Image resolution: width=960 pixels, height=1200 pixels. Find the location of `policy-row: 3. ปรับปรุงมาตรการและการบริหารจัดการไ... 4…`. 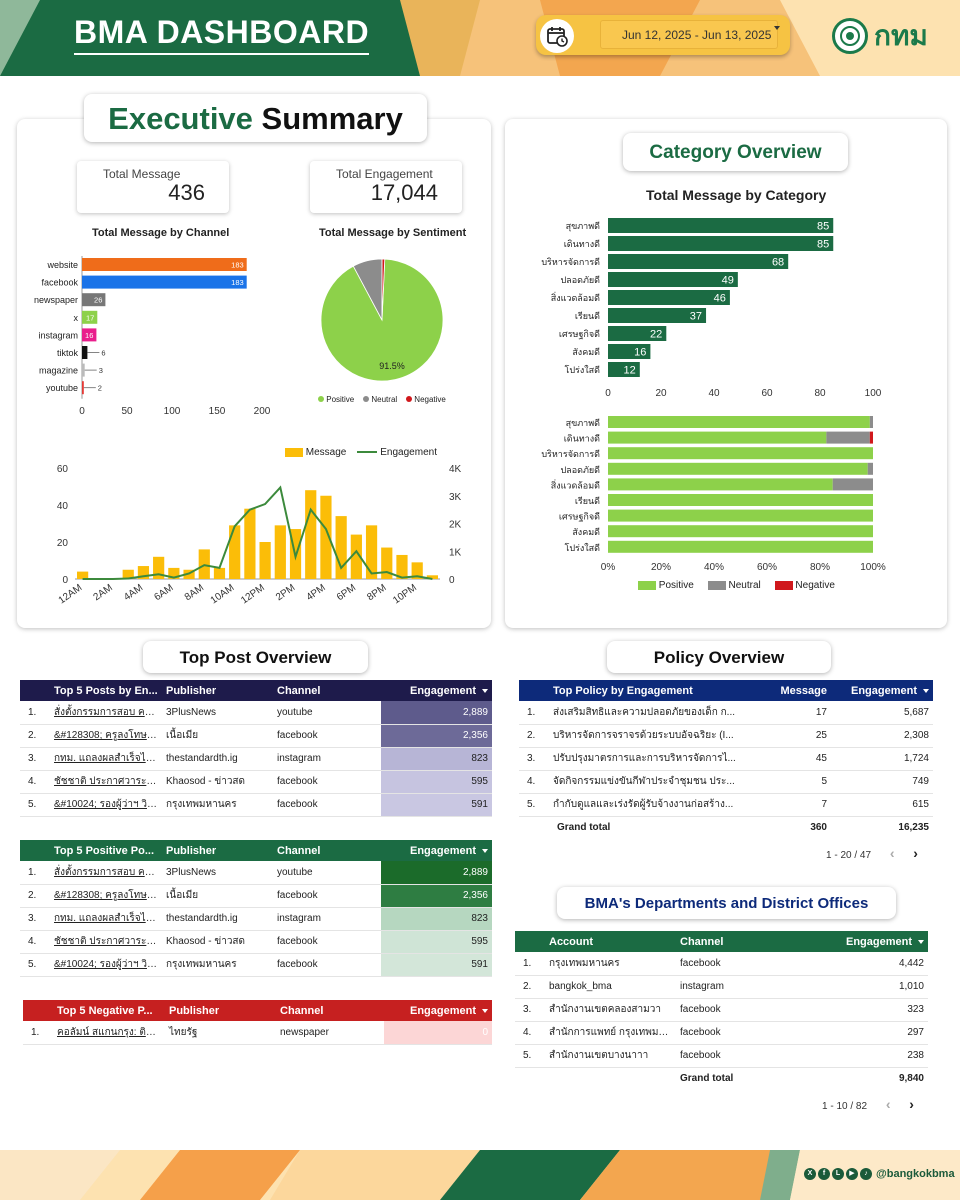

policy-row: 3. ปรับปรุงมาตรการและการบริหารจัดการไ... 4… is located at coordinates (726, 759).